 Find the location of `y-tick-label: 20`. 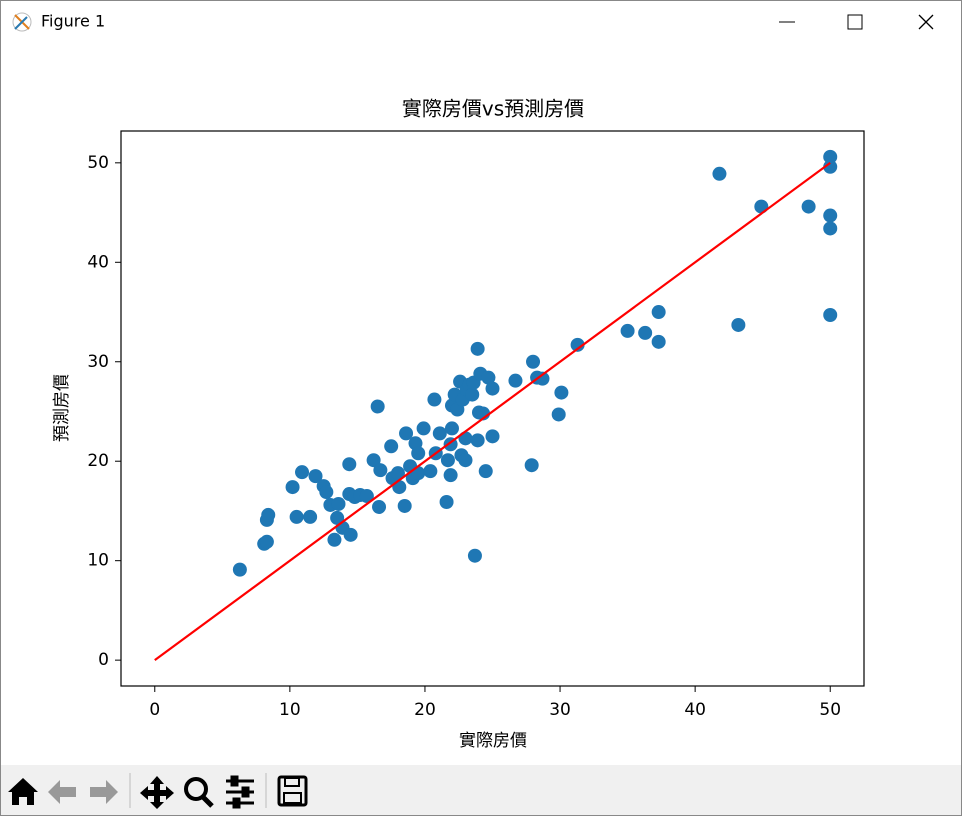

y-tick-label: 20 is located at coordinates (98, 461).